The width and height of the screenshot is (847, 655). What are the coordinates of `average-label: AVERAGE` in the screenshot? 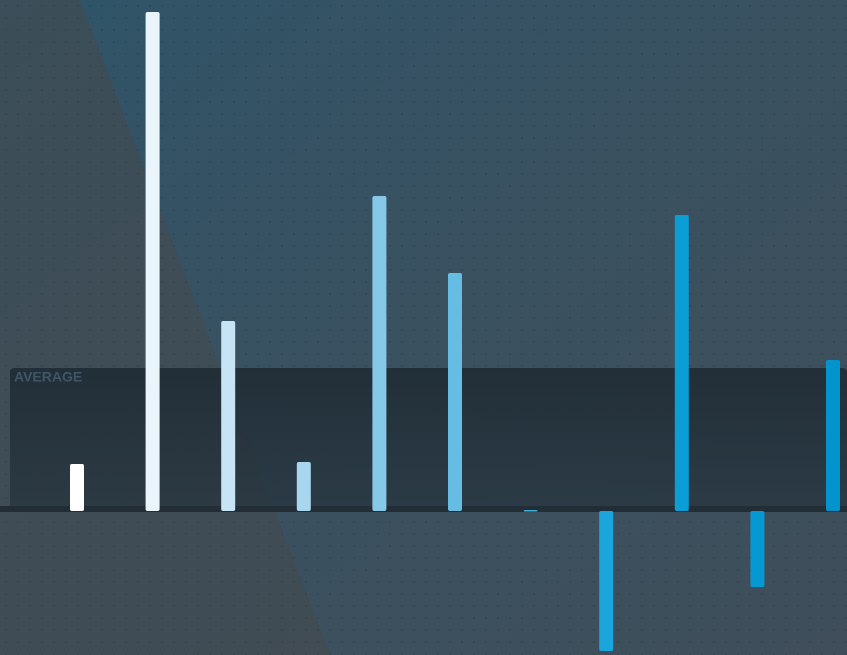 It's located at (48, 377).